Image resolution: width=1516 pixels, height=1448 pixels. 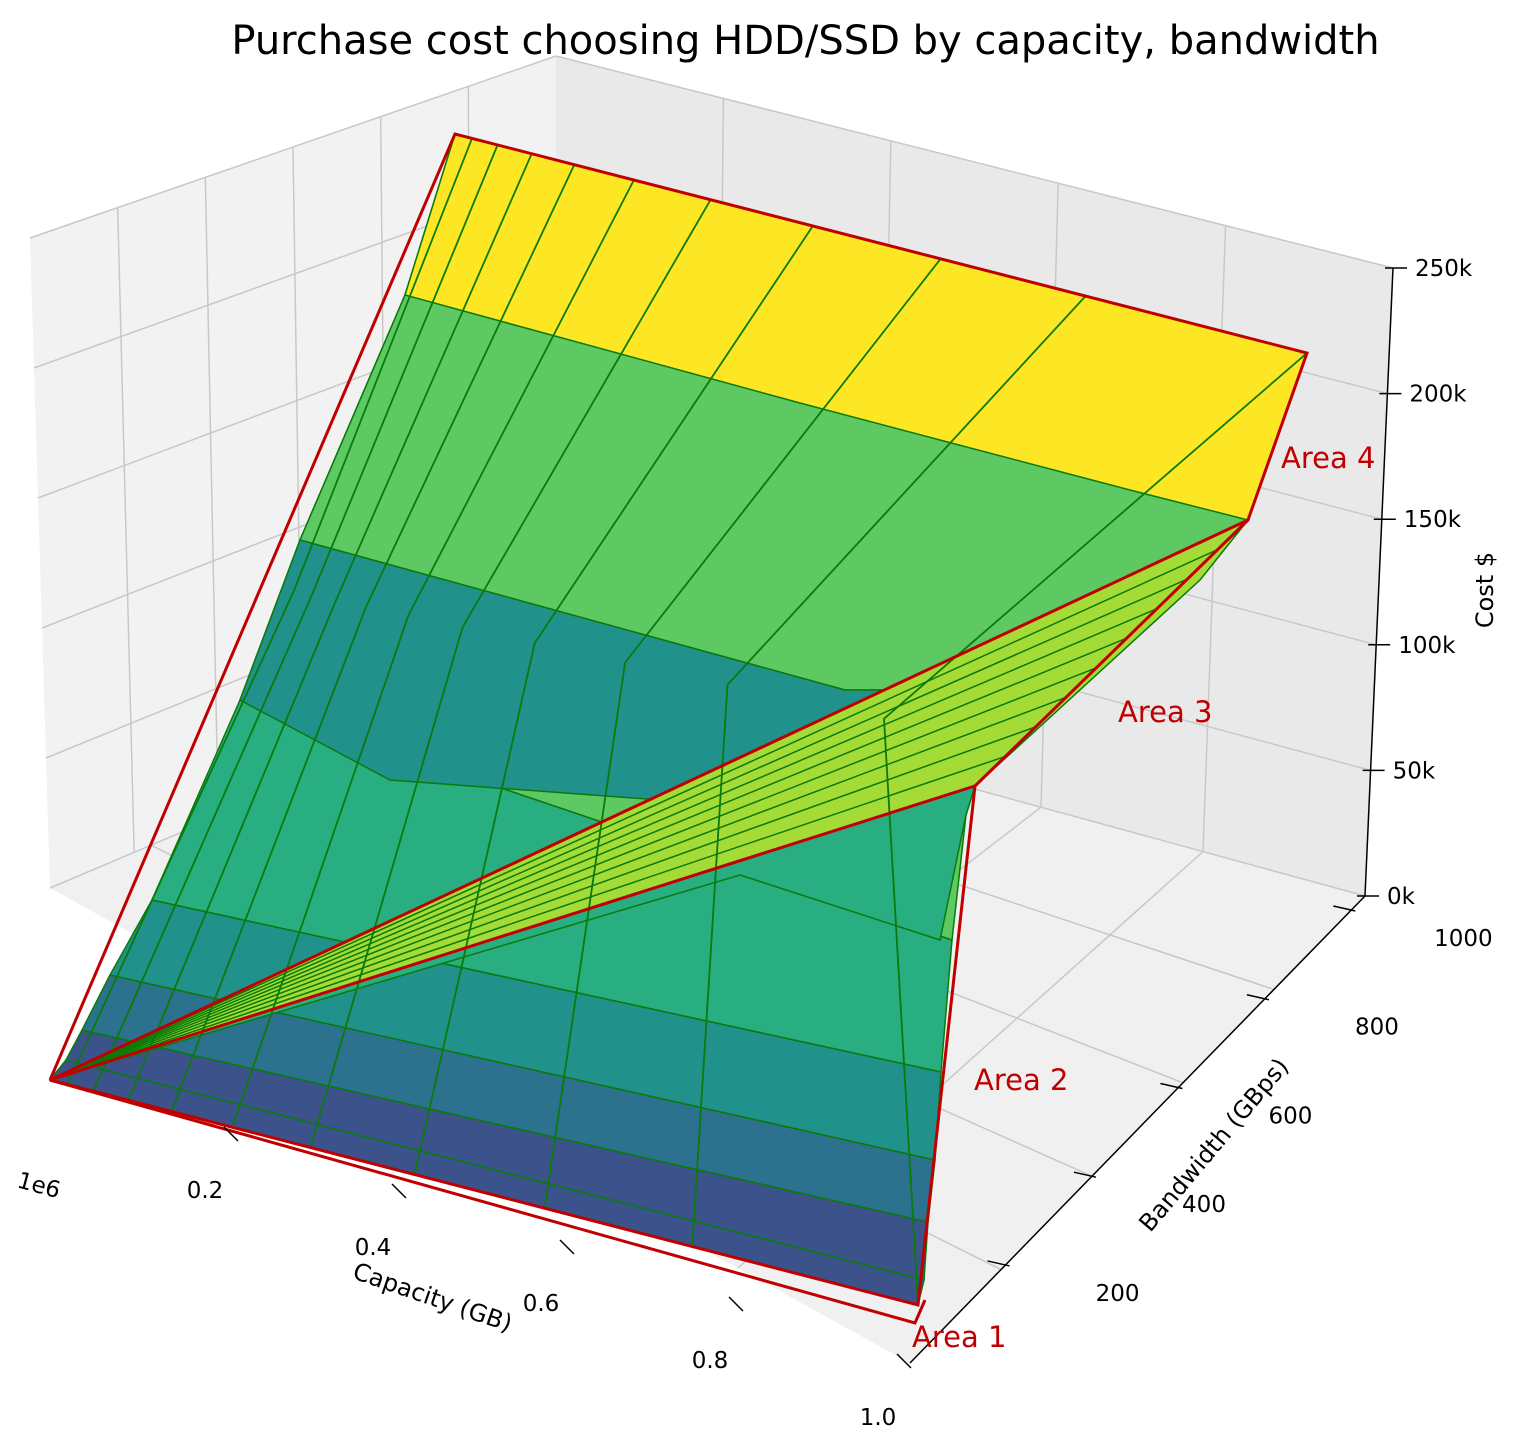 I want to click on area-label: Area 1, so click(x=959, y=1337).